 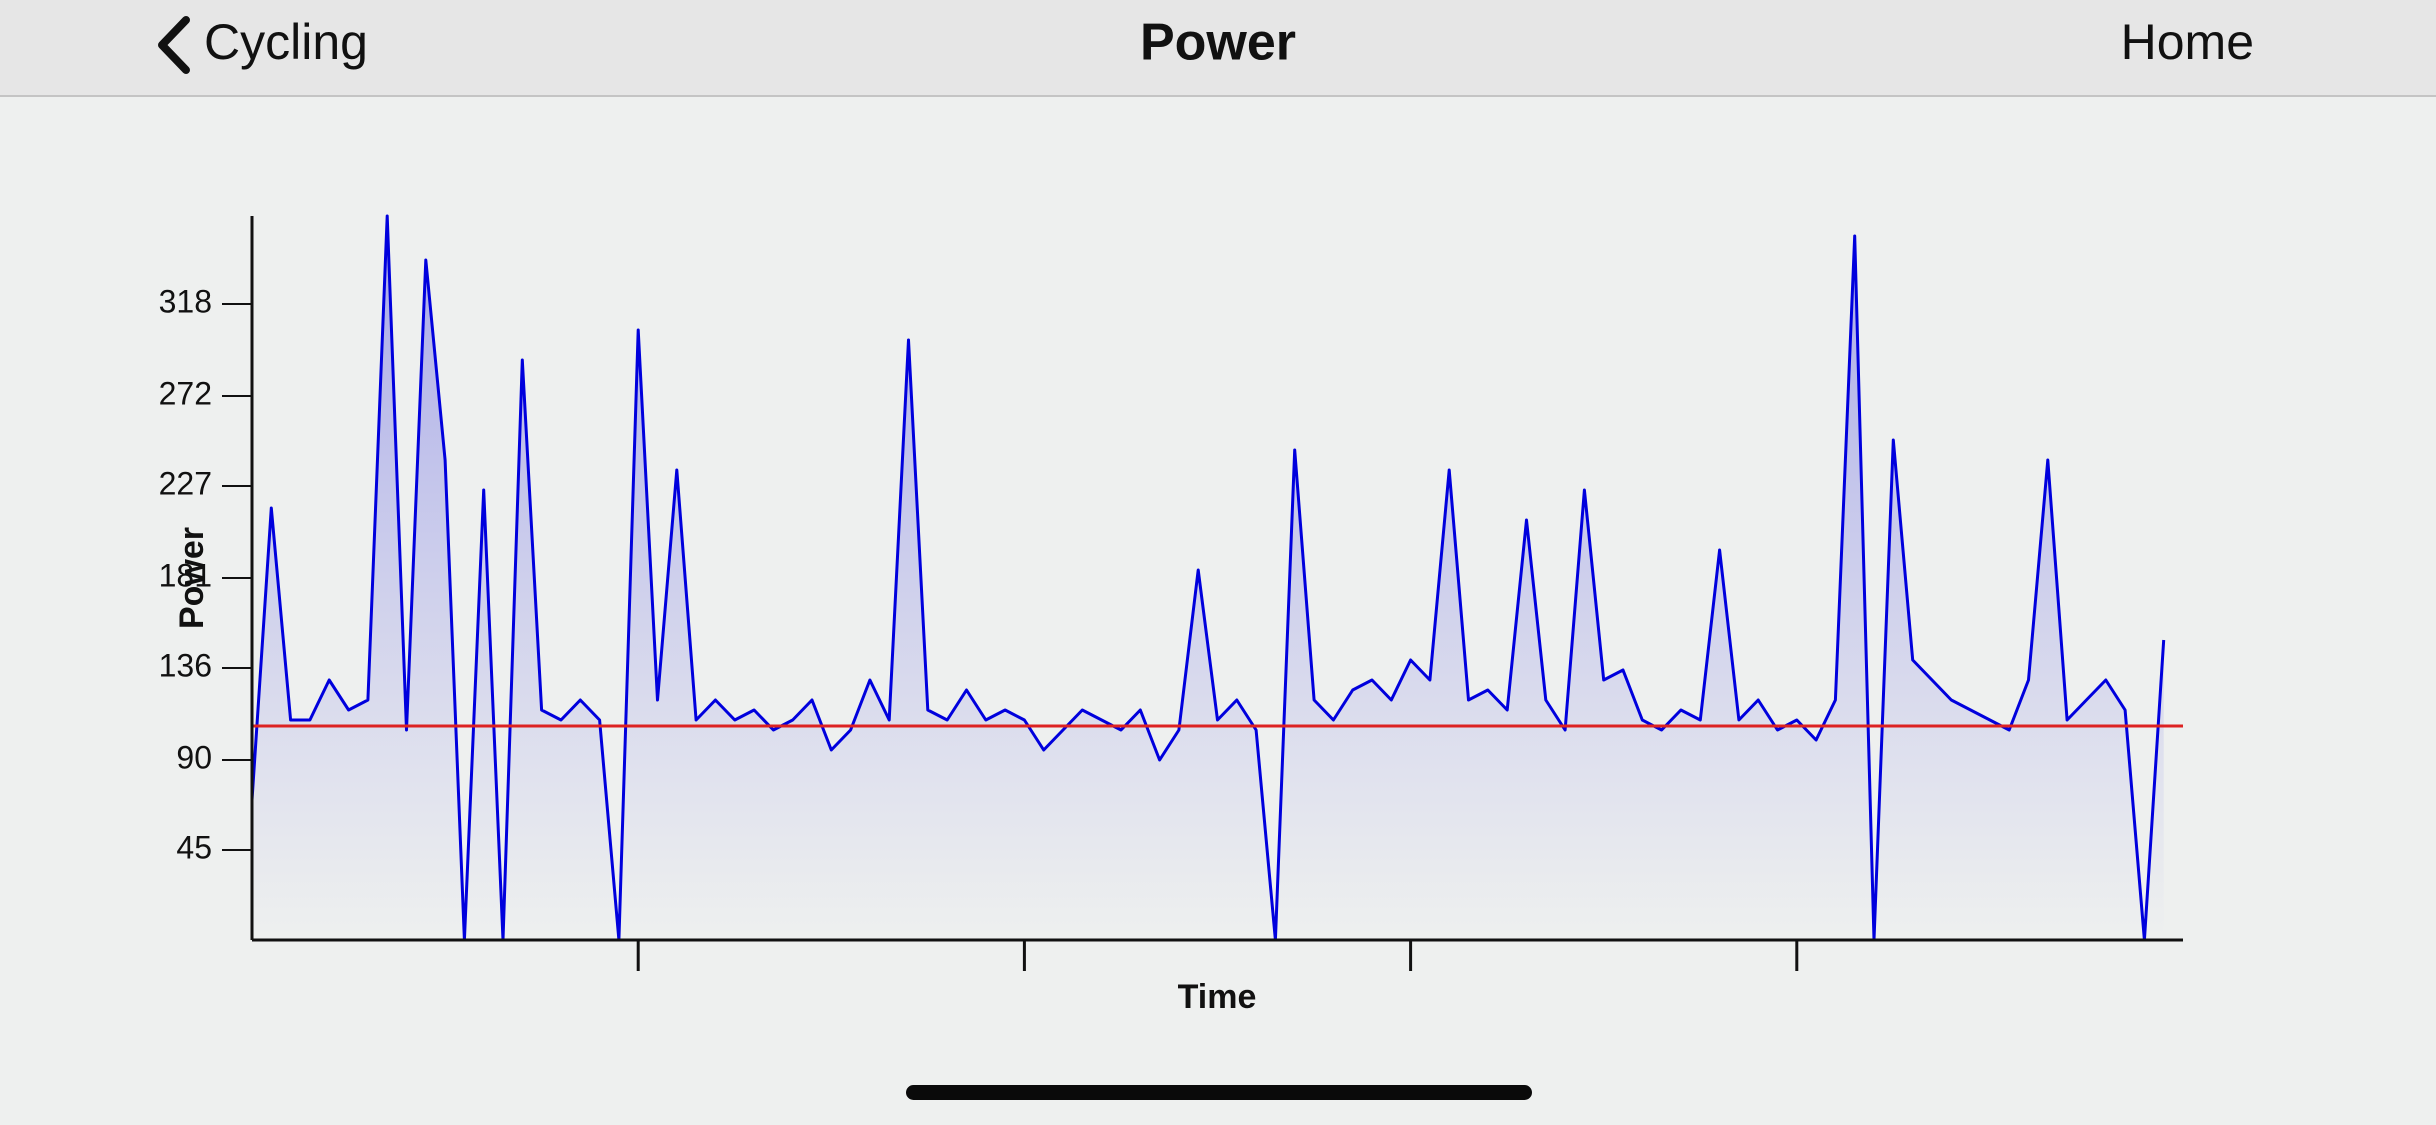 What do you see at coordinates (1217, 997) in the screenshot?
I see `x-axis-label: Time` at bounding box center [1217, 997].